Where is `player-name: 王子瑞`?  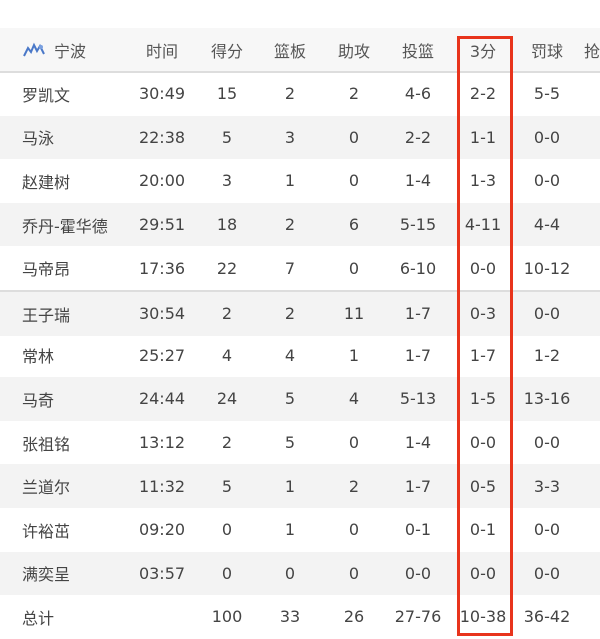
player-name: 王子瑞 is located at coordinates (46, 315).